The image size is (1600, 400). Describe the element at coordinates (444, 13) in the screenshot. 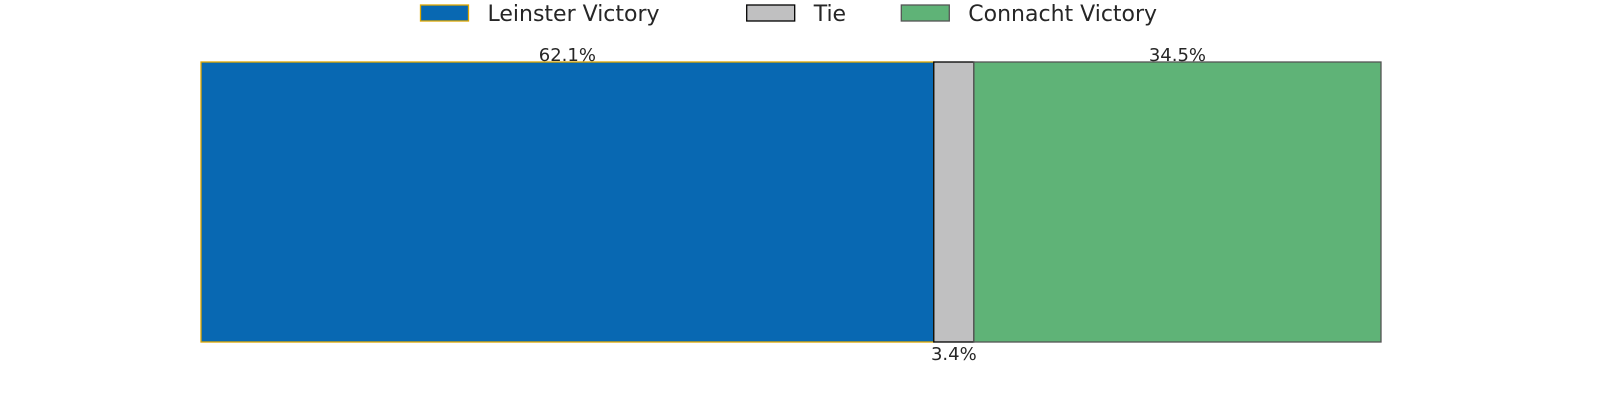

I see `legend-swatch-leinster-victory` at that location.